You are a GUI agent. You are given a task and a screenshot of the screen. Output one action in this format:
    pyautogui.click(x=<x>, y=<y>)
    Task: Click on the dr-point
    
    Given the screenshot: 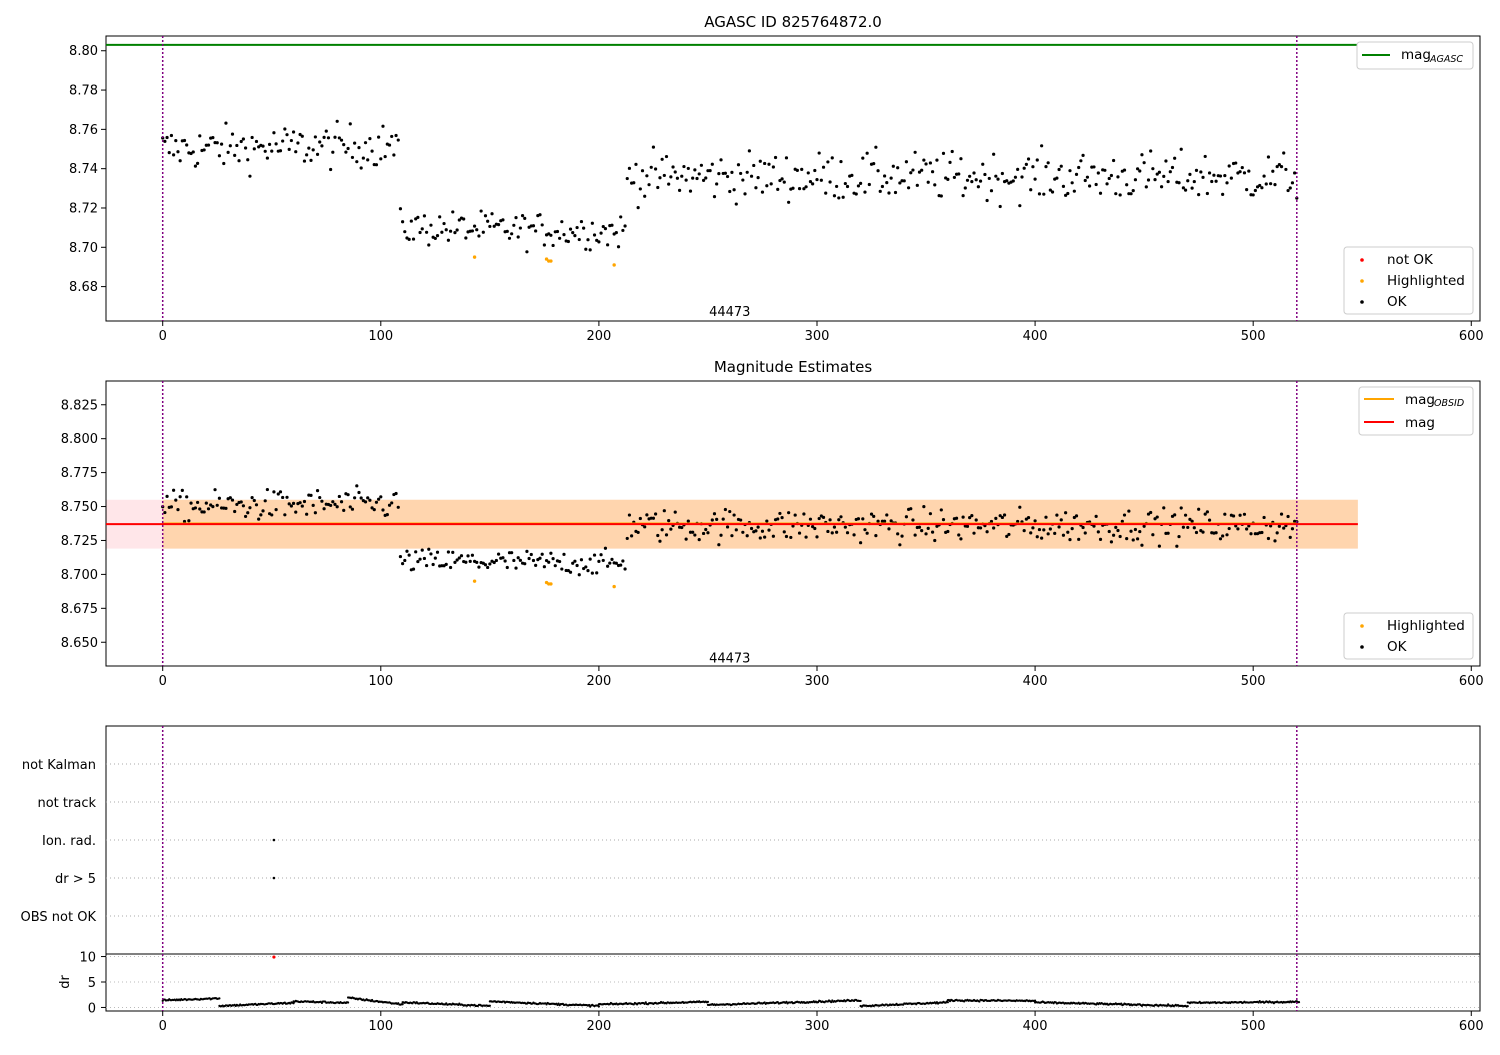 What is the action you would take?
    pyautogui.click(x=979, y=1001)
    